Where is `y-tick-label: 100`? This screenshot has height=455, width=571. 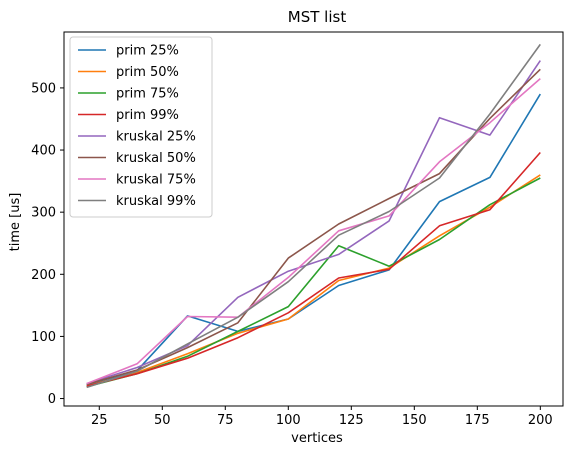
y-tick-label: 100 is located at coordinates (43, 337).